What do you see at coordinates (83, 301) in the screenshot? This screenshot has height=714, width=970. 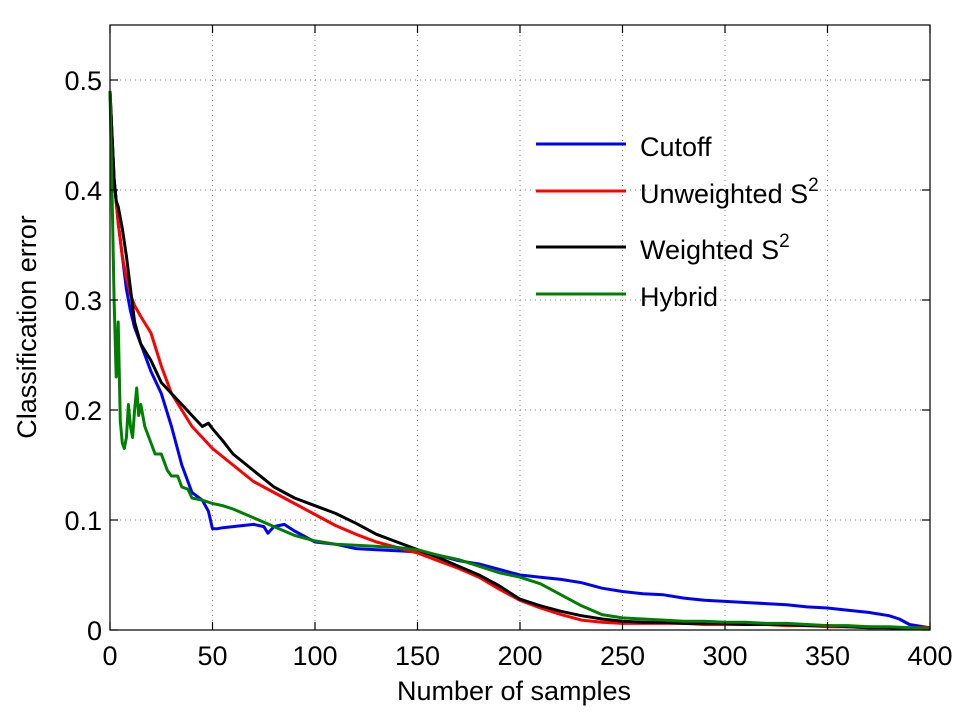 I see `y-tick-label: 0.3` at bounding box center [83, 301].